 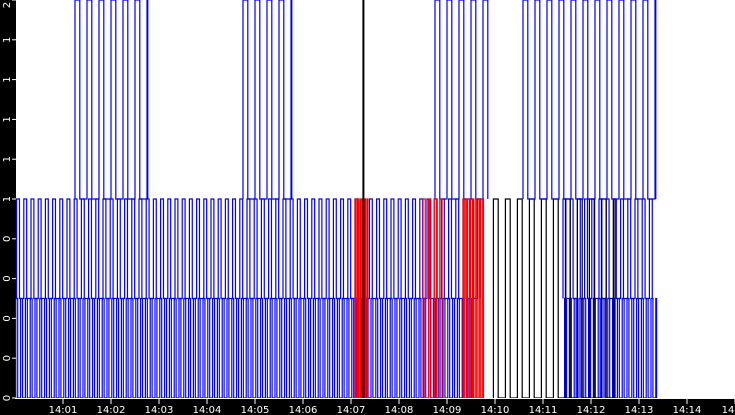 I want to click on x-tick-label: 14:10, so click(x=495, y=410).